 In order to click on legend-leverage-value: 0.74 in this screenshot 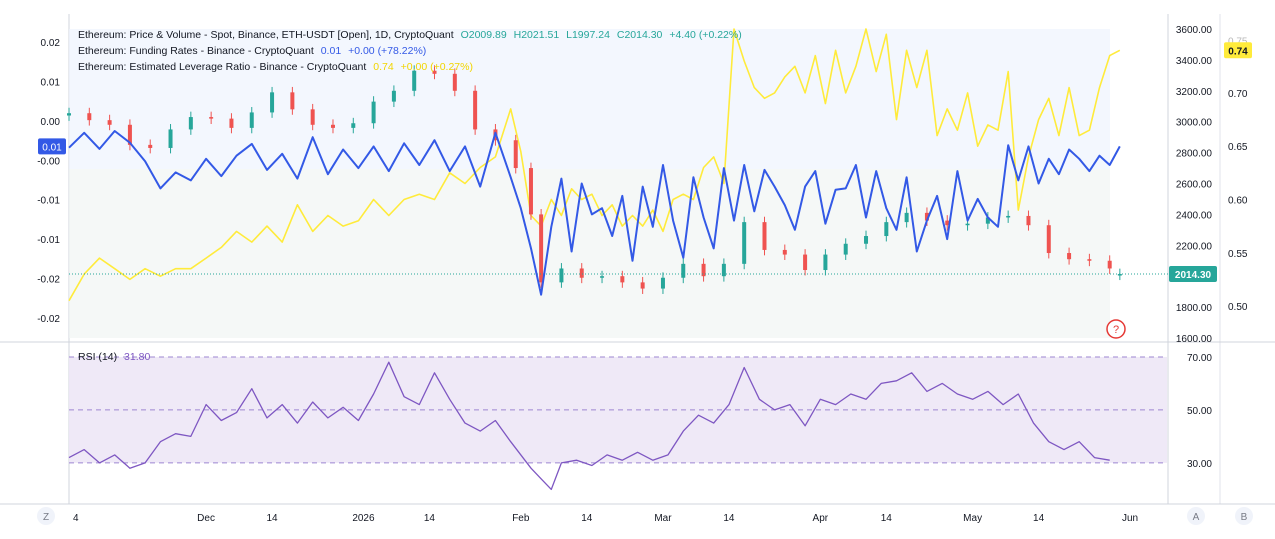, I will do `click(383, 67)`.